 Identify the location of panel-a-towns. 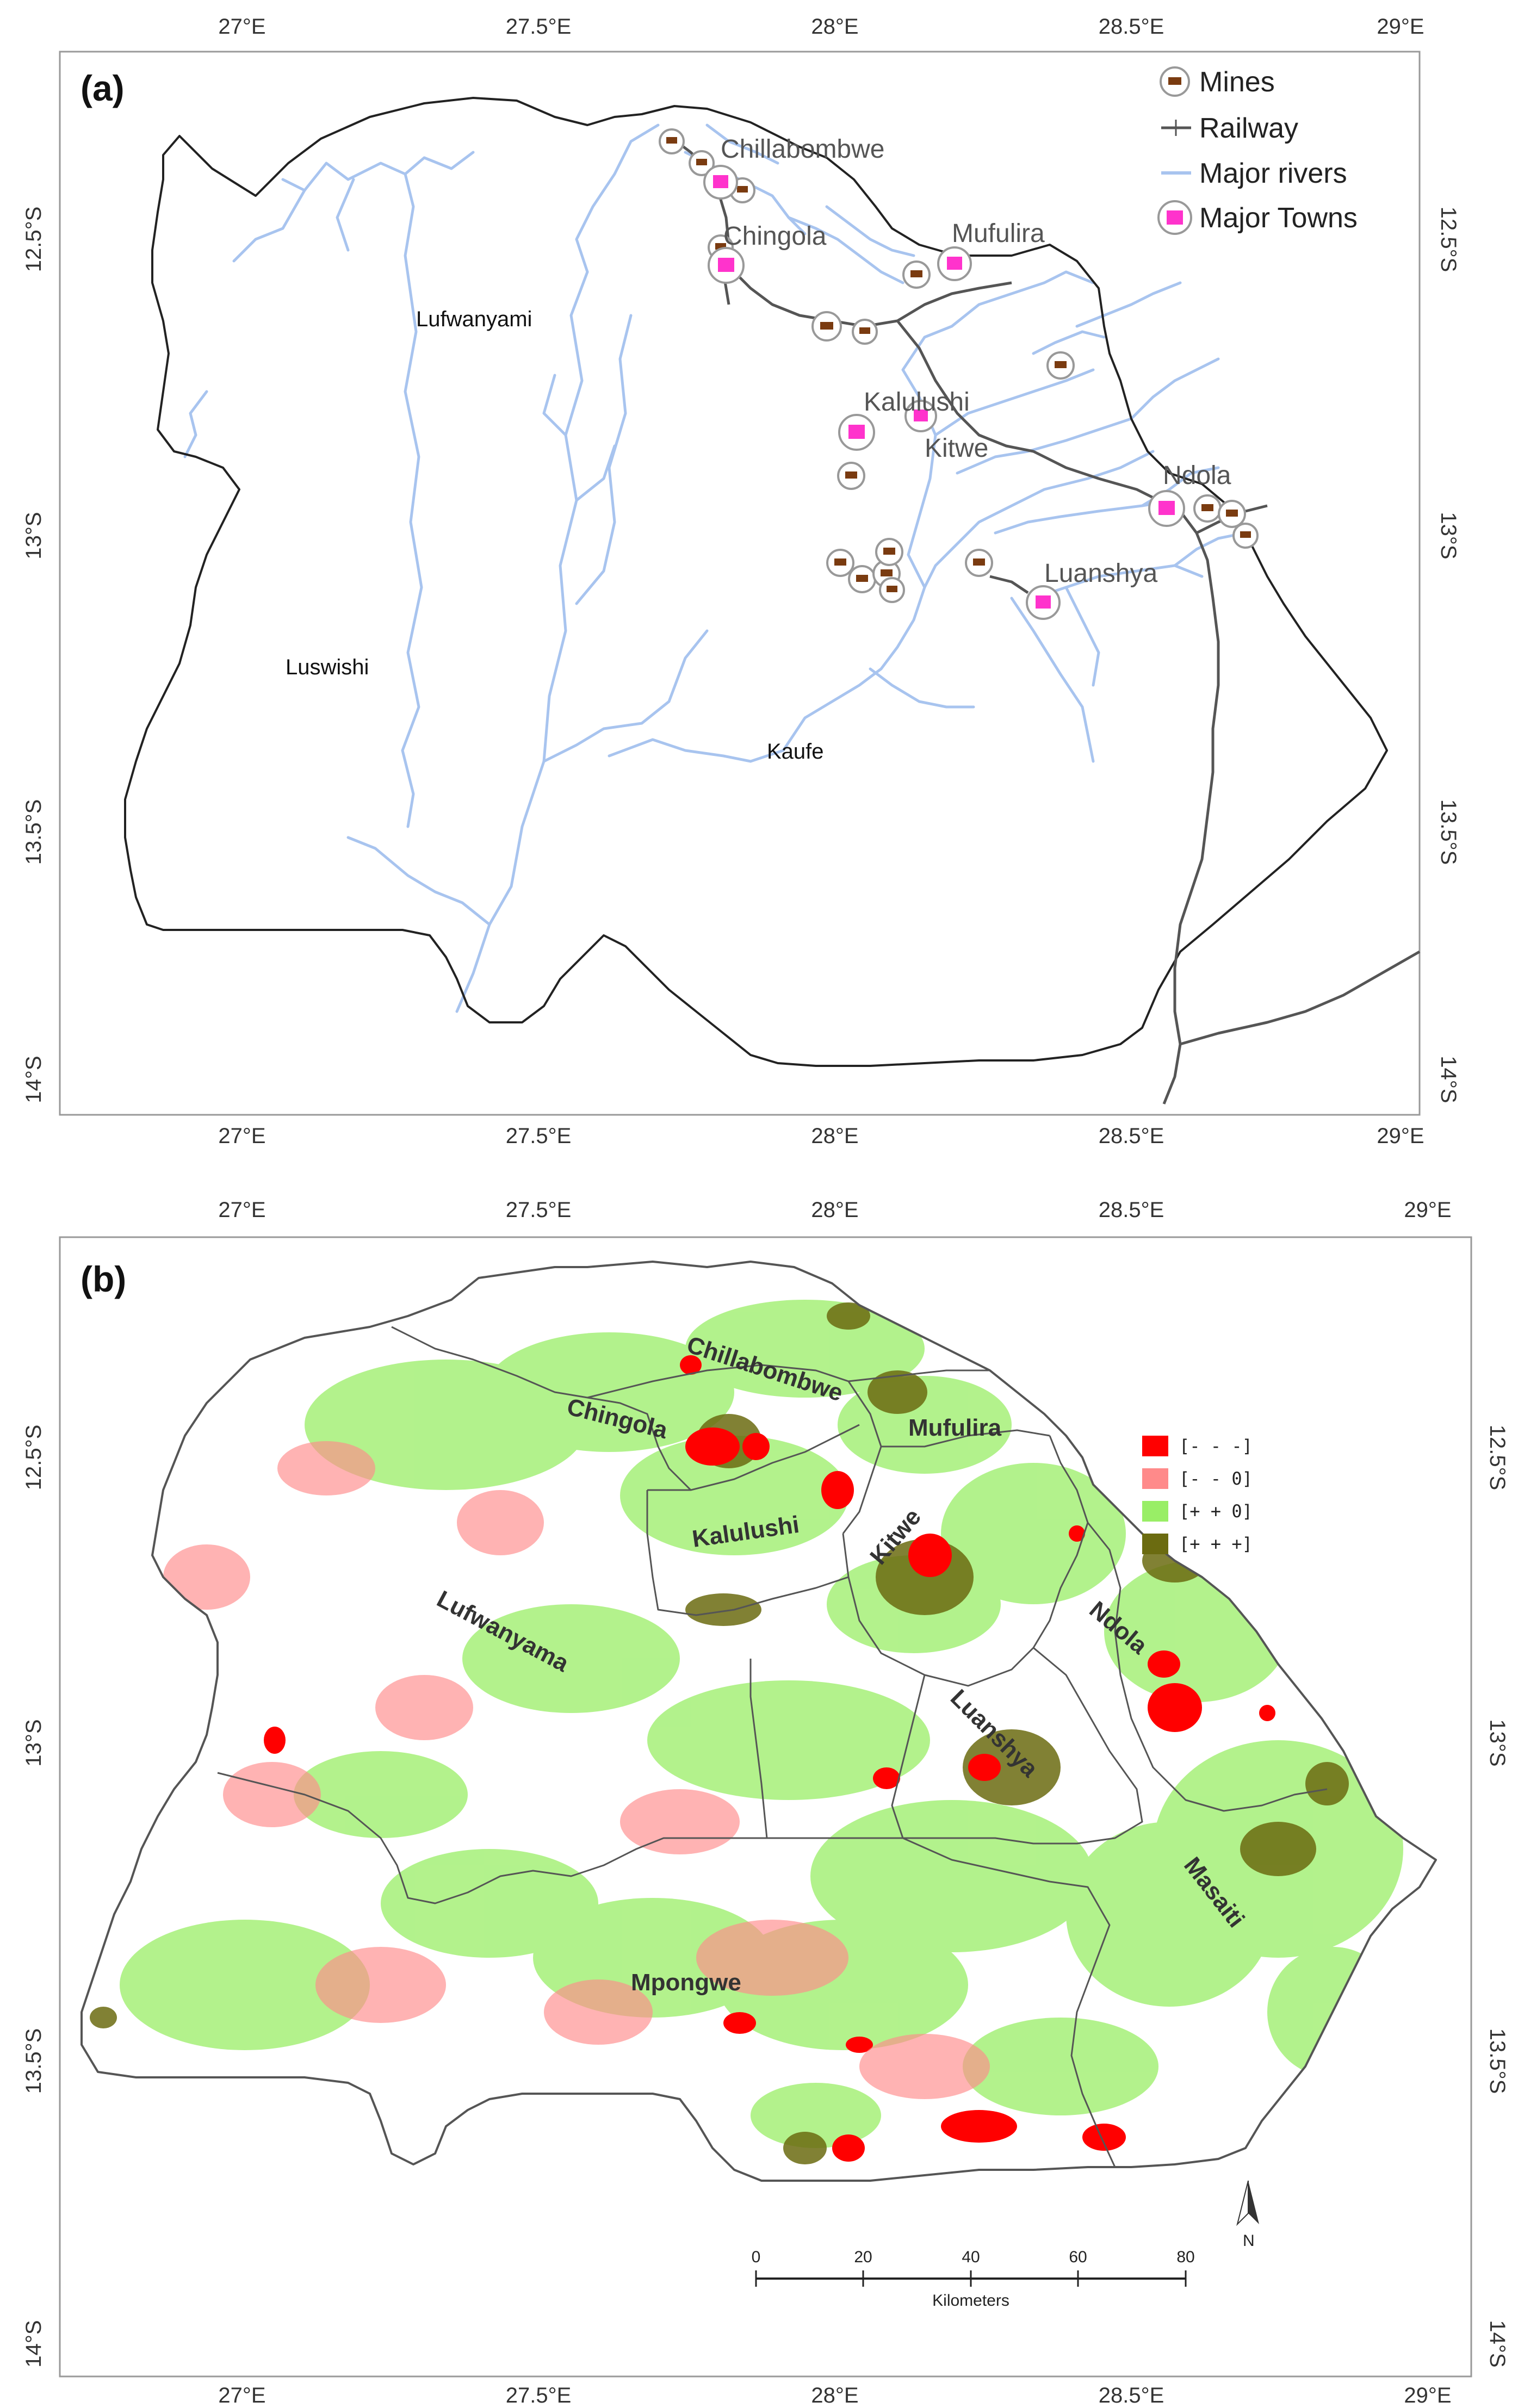
(944, 392).